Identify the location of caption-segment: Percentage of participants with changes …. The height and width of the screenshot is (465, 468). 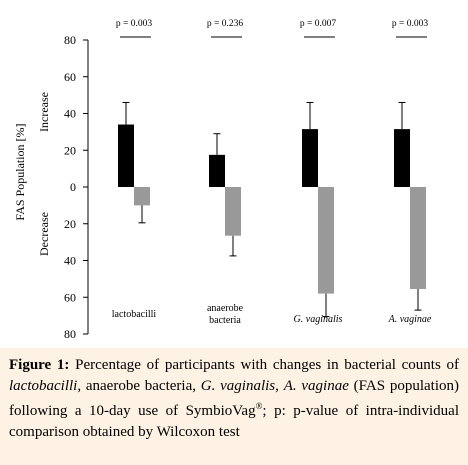
(264, 365).